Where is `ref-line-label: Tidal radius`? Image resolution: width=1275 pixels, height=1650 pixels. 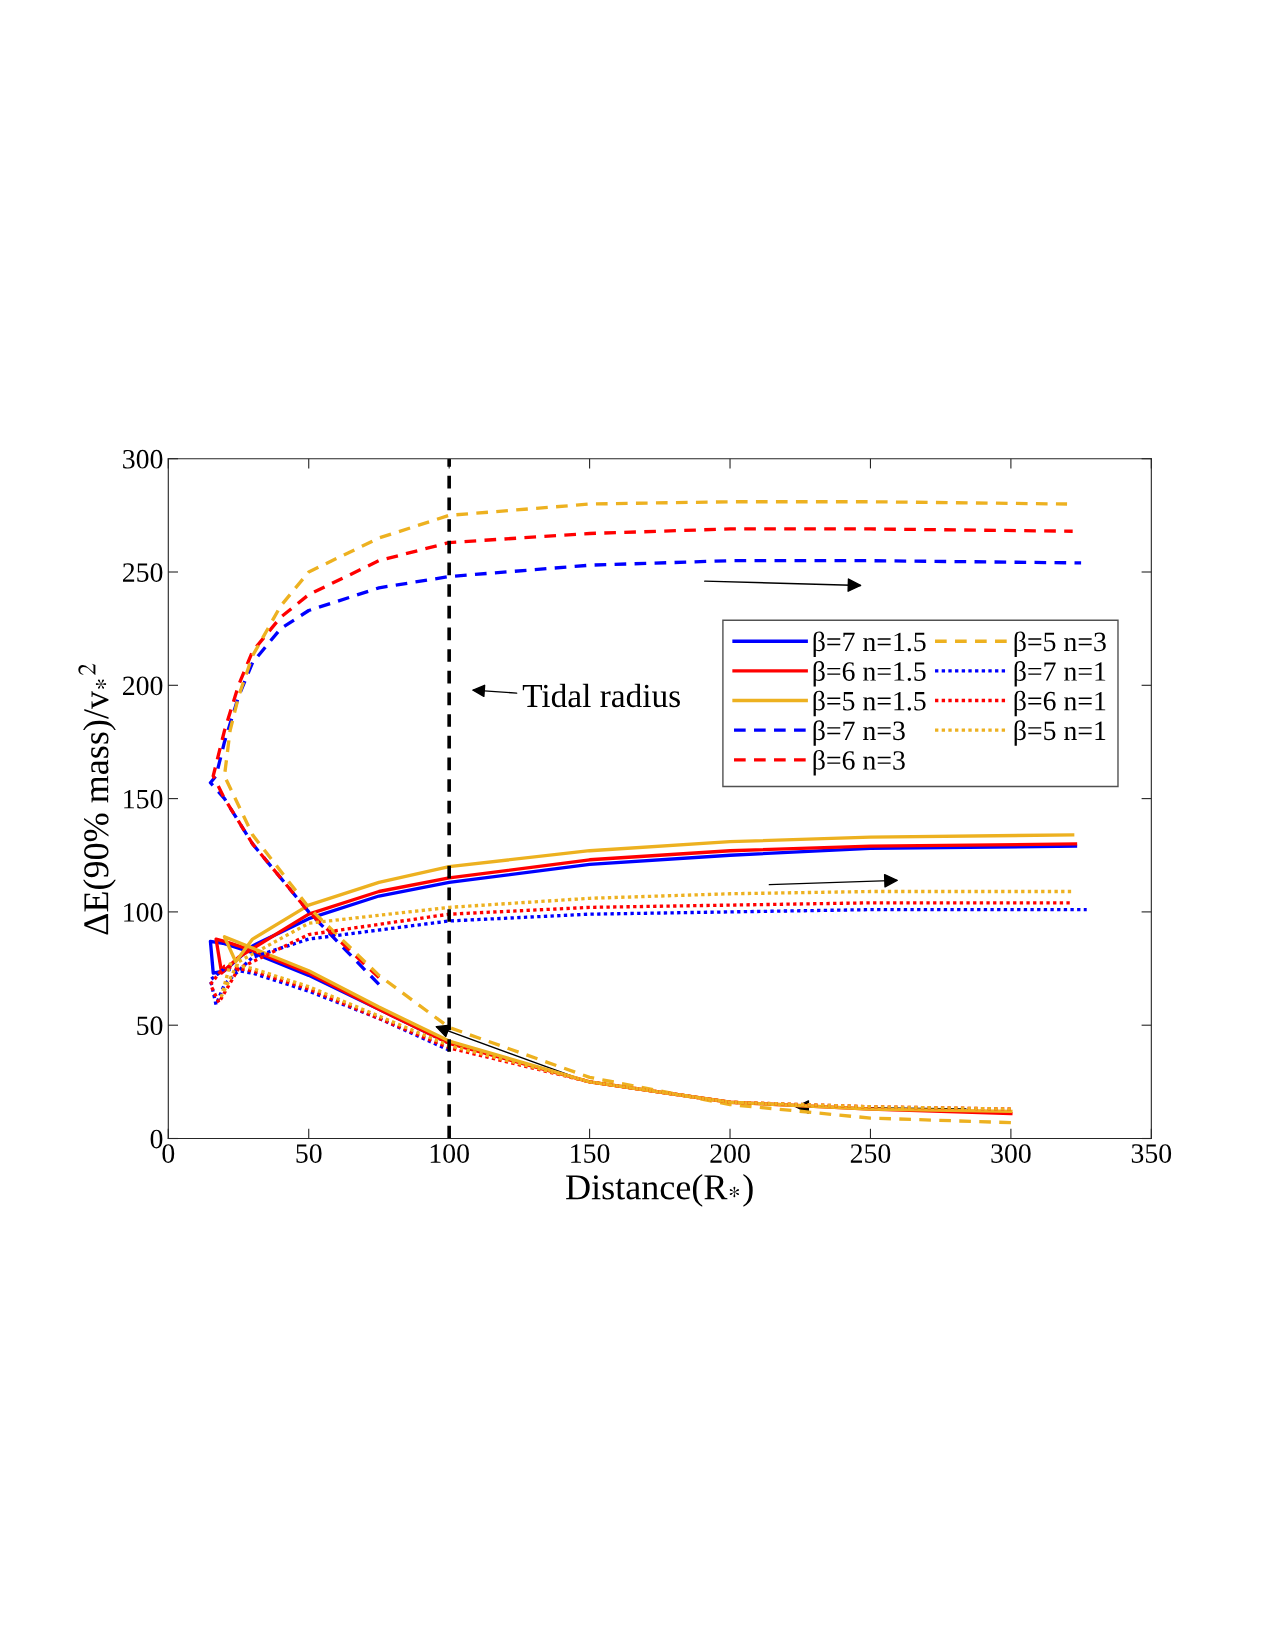 ref-line-label: Tidal radius is located at coordinates (601, 695).